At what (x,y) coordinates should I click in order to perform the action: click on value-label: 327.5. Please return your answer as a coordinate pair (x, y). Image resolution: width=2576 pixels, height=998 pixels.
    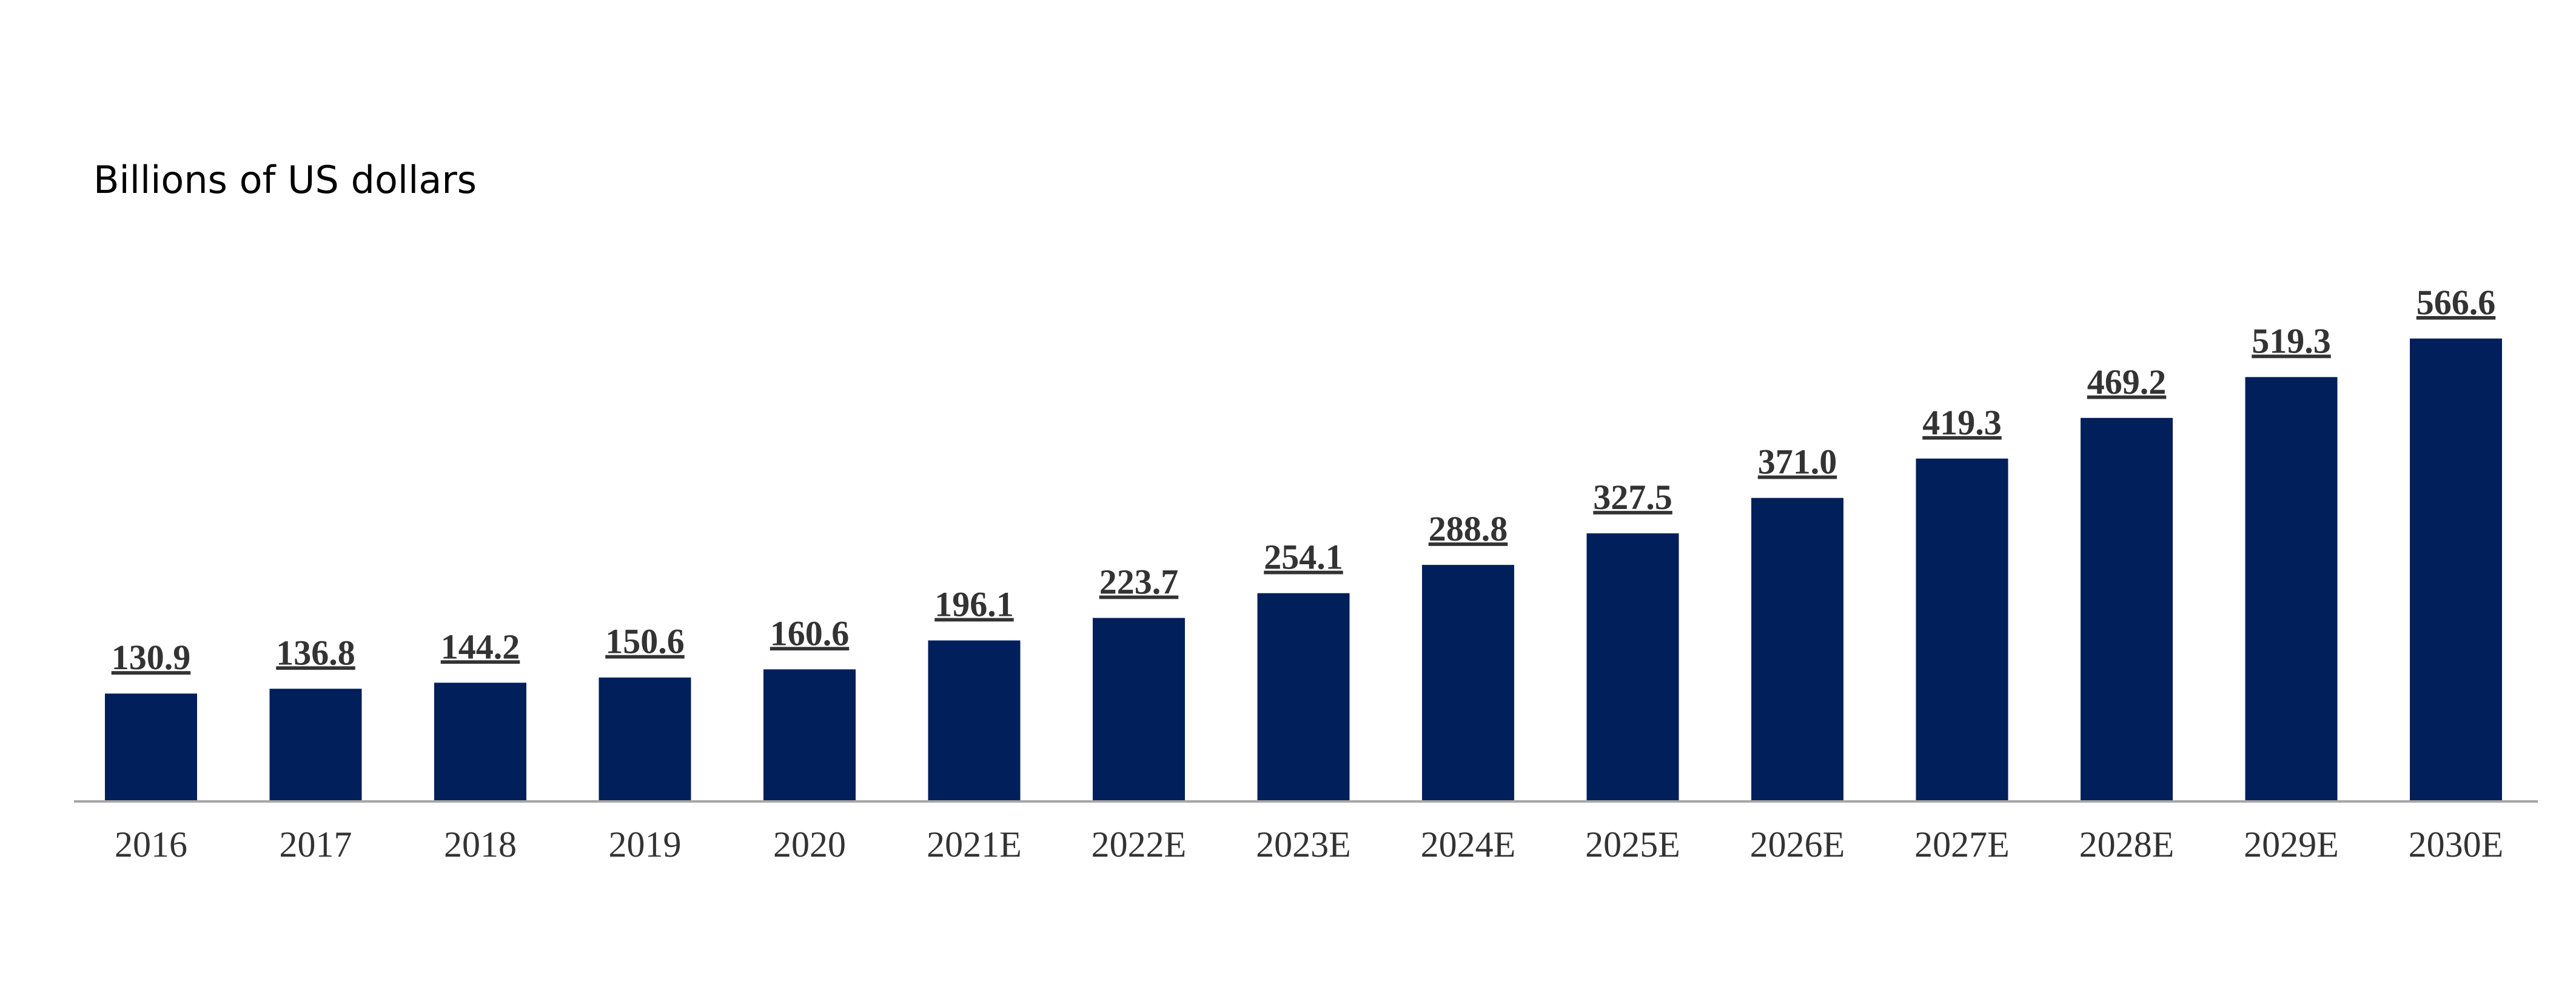
    Looking at the image, I should click on (1632, 497).